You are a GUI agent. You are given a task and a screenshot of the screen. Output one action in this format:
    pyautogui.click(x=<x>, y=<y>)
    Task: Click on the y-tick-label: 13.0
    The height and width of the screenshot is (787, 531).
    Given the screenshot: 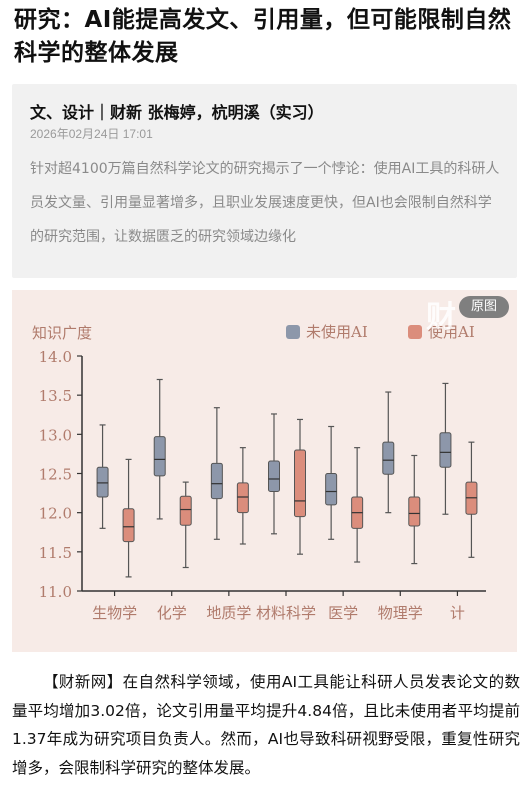 What is the action you would take?
    pyautogui.click(x=55, y=435)
    